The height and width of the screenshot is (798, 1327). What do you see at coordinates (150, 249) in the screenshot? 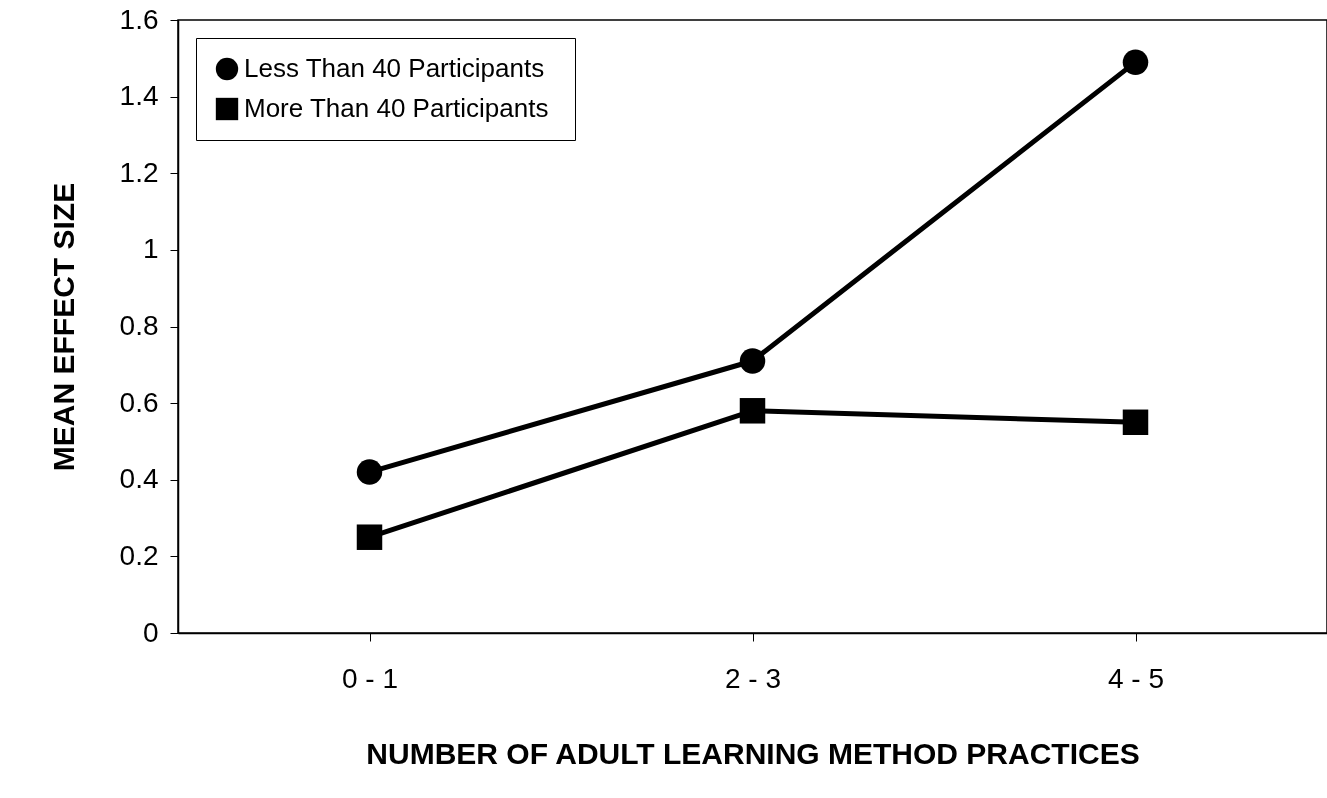
I see `y-tick-label: 1` at bounding box center [150, 249].